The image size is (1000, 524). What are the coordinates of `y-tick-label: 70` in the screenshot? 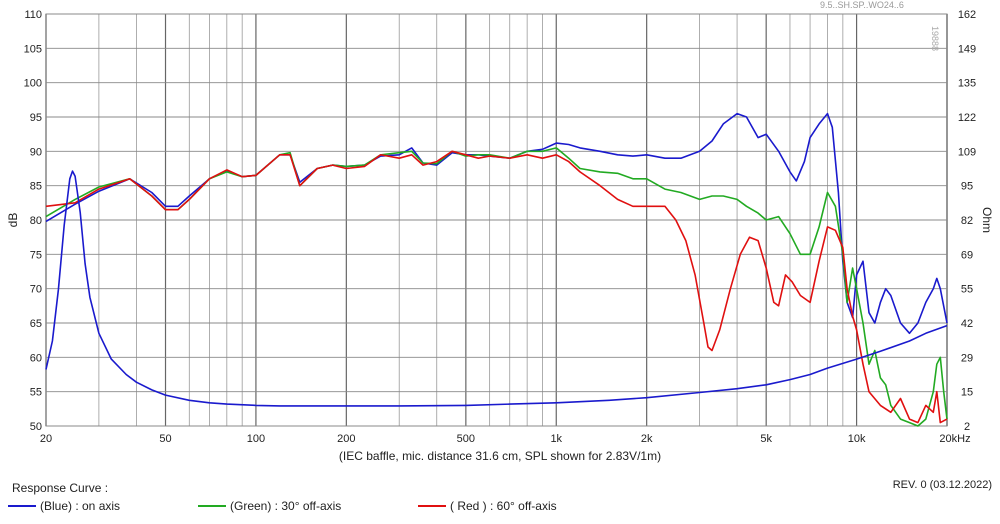 It's located at (36, 290).